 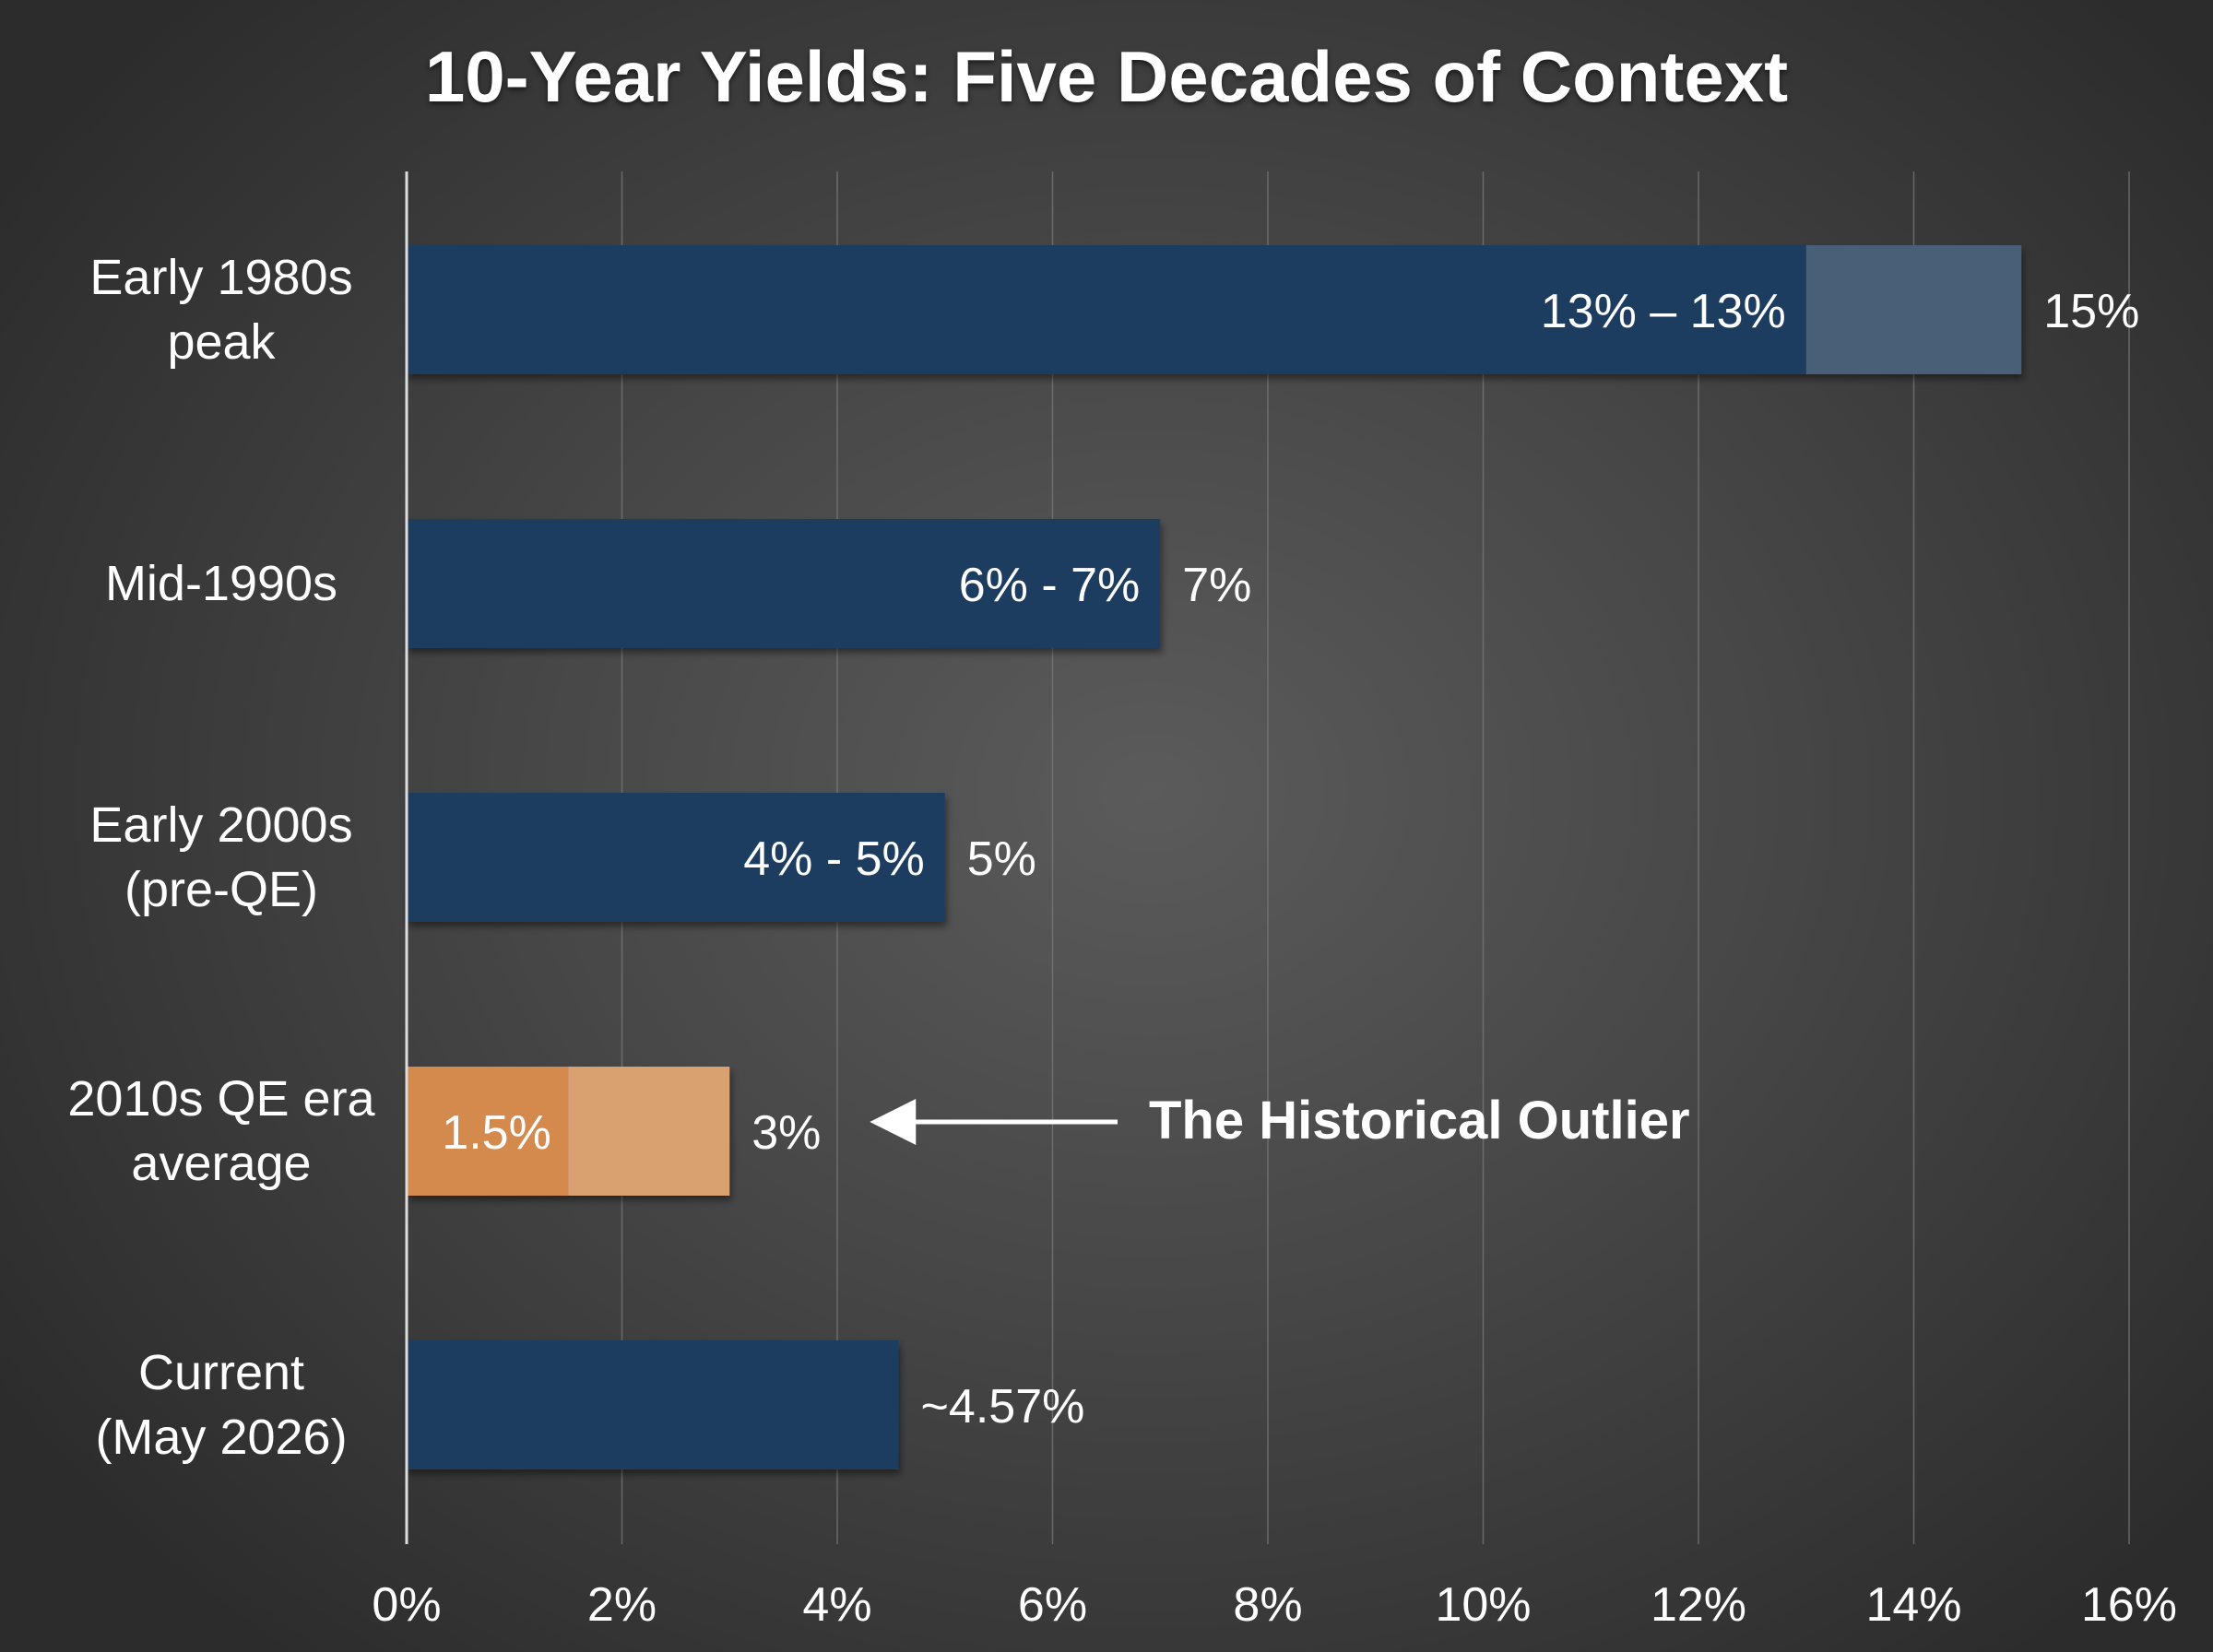 I want to click on category-label: (May 2026), so click(x=221, y=1437).